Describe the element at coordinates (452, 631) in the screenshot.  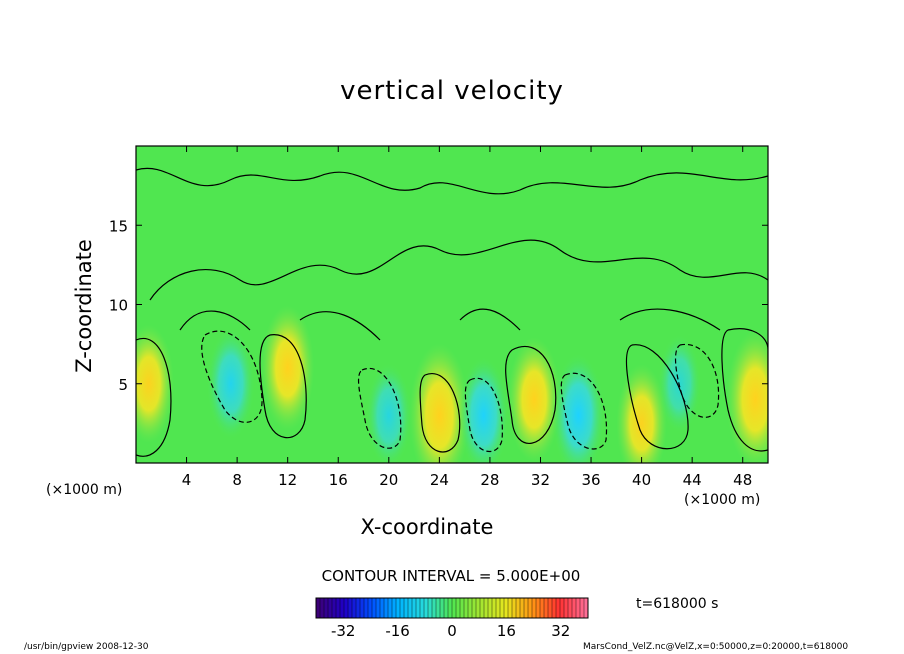
I see `colorbar-tick-label: 0` at that location.